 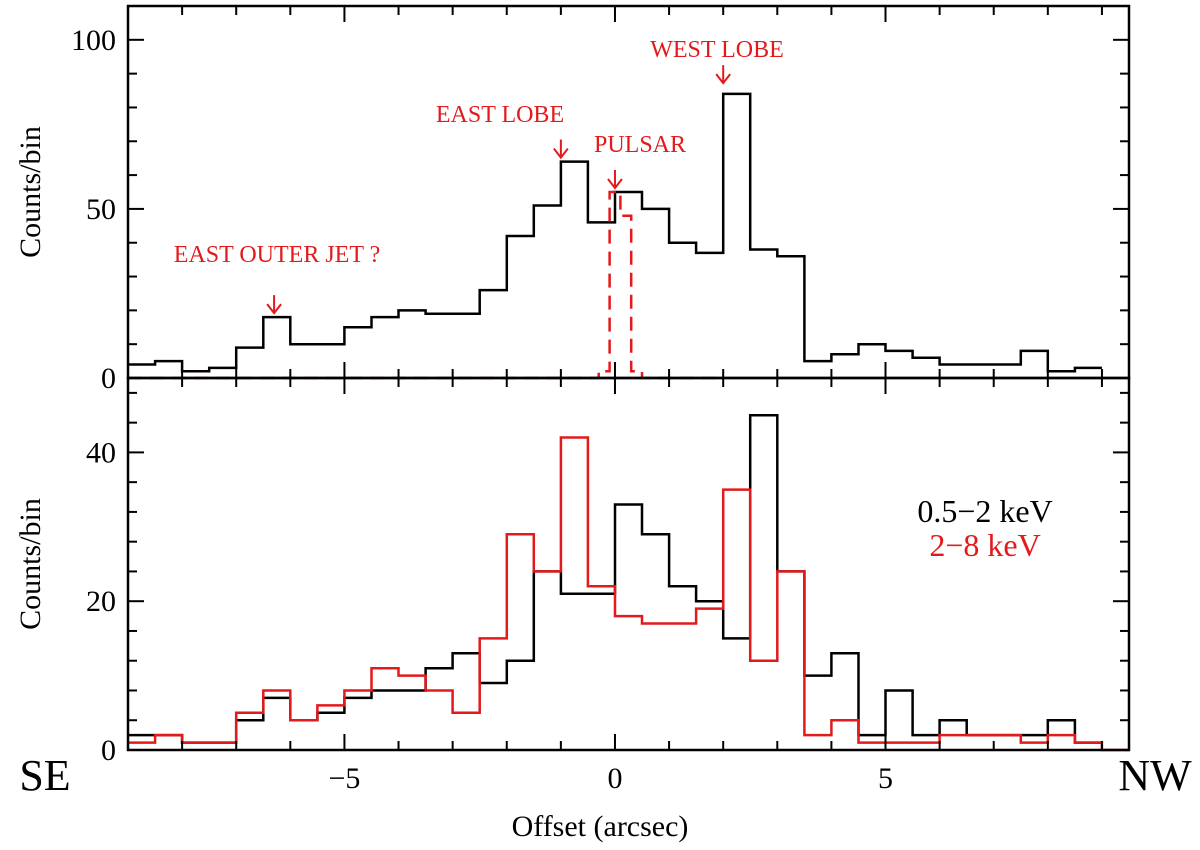 What do you see at coordinates (984, 545) in the screenshot?
I see `legend-entry-hard-band: 2−8 keV` at bounding box center [984, 545].